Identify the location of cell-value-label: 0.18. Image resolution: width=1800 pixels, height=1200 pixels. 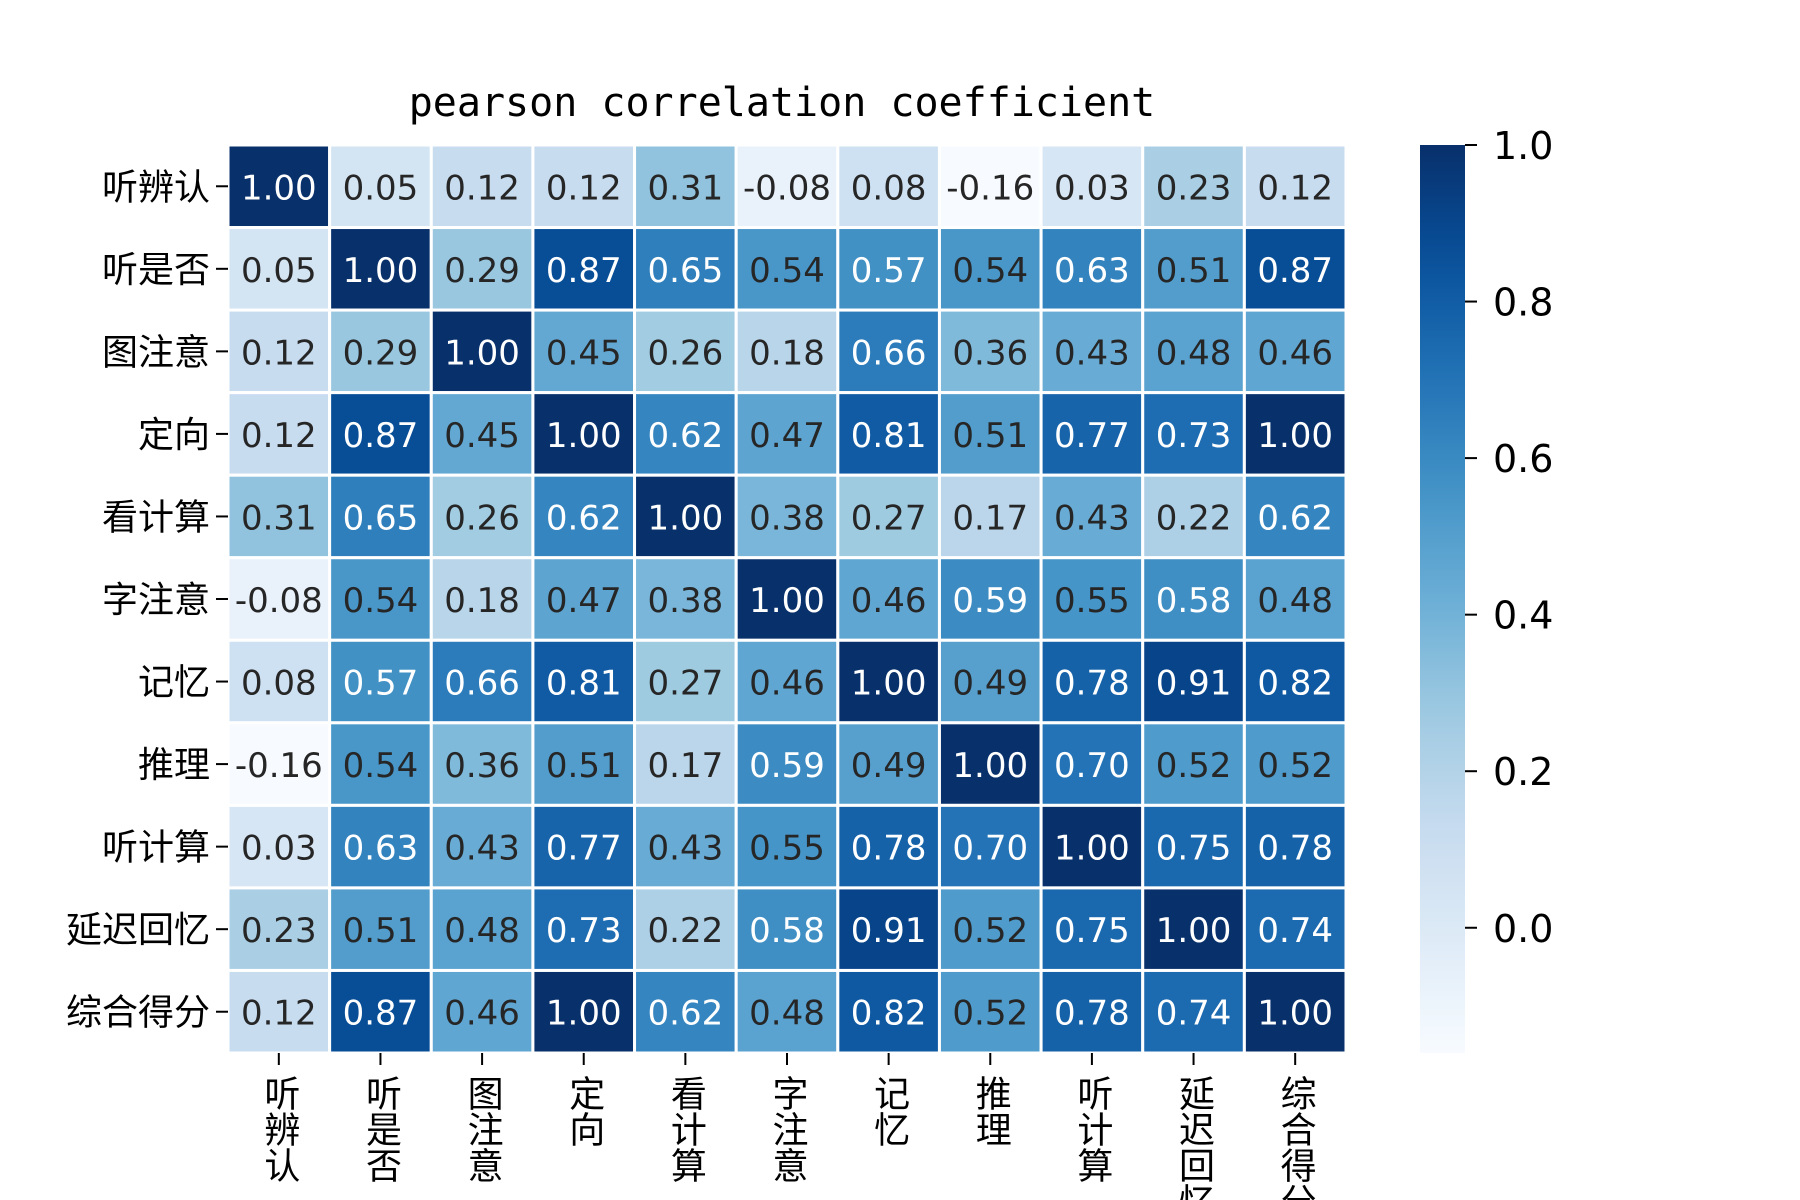
(787, 353).